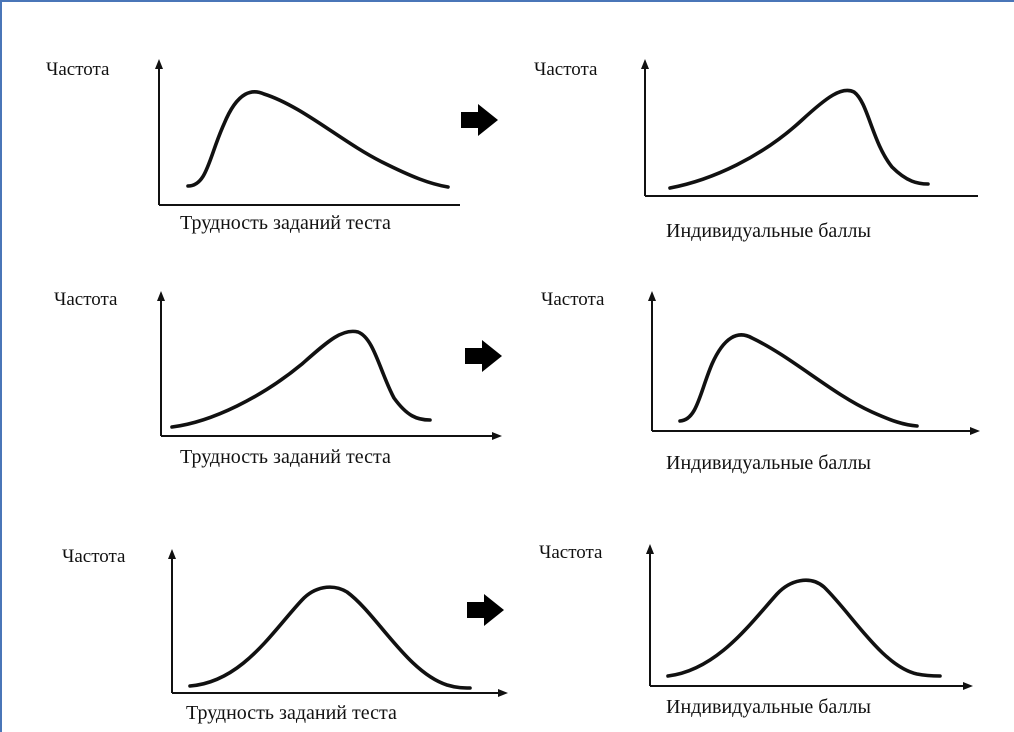 Image resolution: width=1014 pixels, height=732 pixels. I want to click on plot-test-difficulty-1: Частота Трудность заданий теста, so click(253, 146).